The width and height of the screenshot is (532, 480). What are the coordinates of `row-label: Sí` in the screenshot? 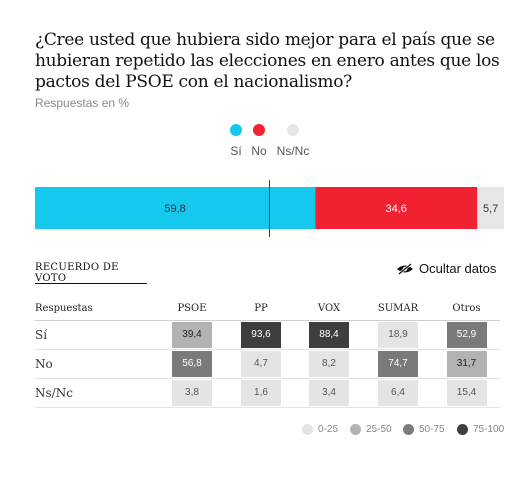 It's located at (96, 335).